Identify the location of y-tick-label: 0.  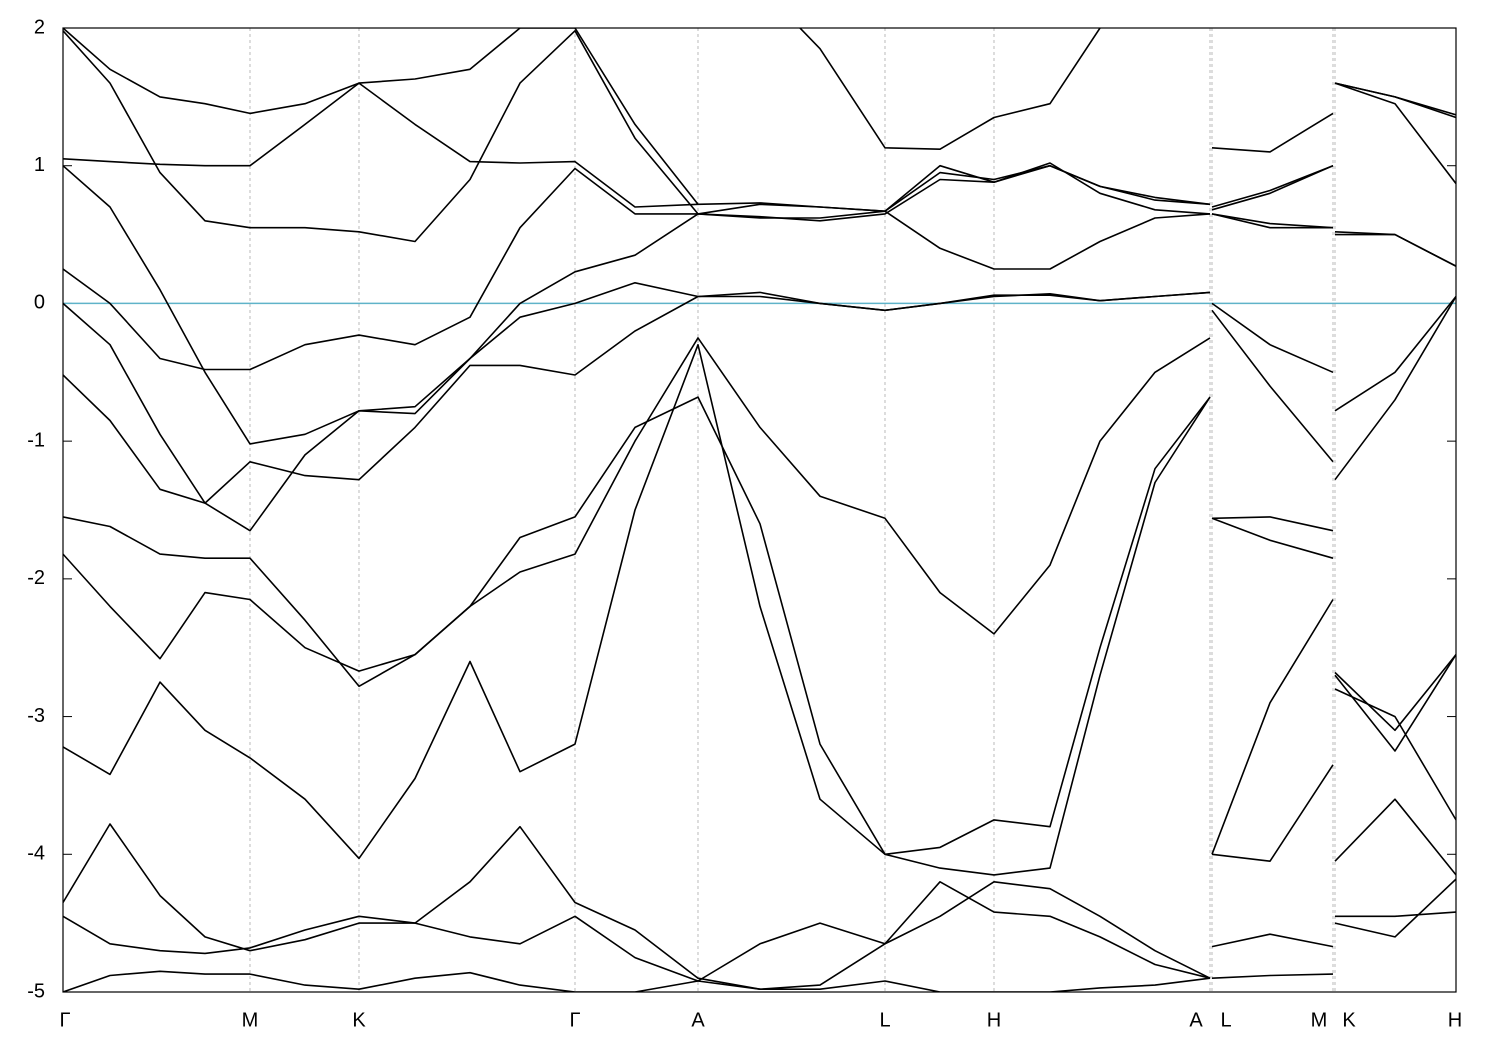
(39, 303).